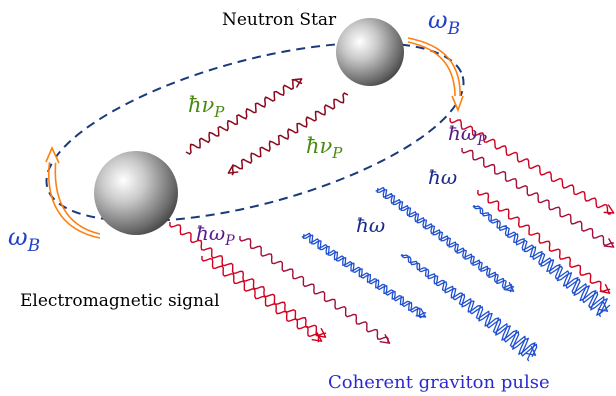 The image size is (616, 396). What do you see at coordinates (385, 338) in the screenshot?
I see `em-wave-left-2-arrowhead` at bounding box center [385, 338].